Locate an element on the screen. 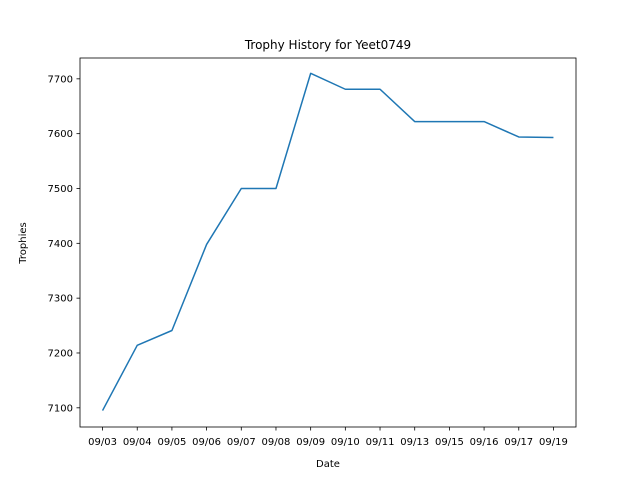 Image resolution: width=640 pixels, height=480 pixels. x-axis-label: Date is located at coordinates (328, 464).